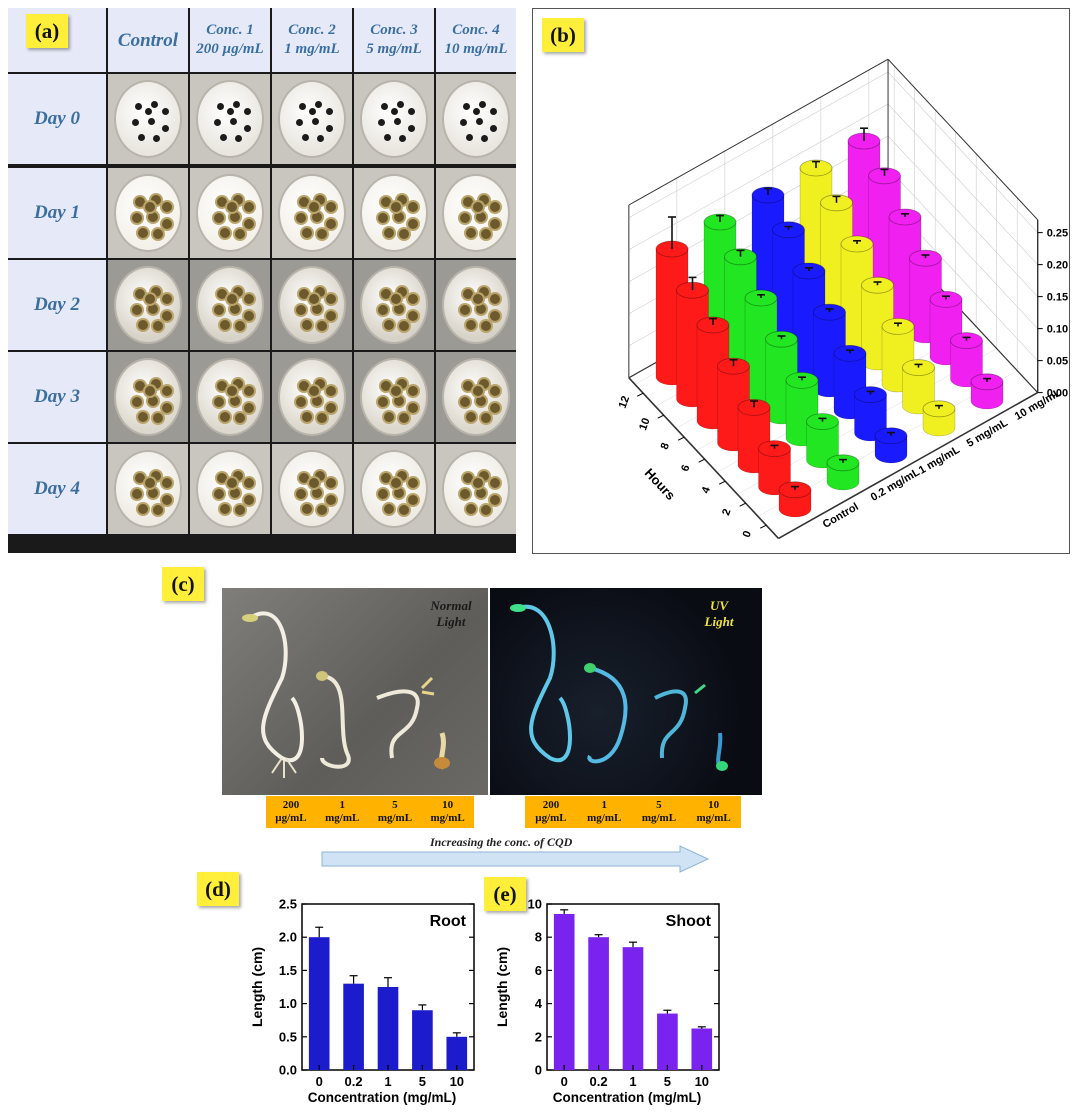 The image size is (1080, 1118). What do you see at coordinates (538, 970) in the screenshot?
I see `y-tick-label: 6` at bounding box center [538, 970].